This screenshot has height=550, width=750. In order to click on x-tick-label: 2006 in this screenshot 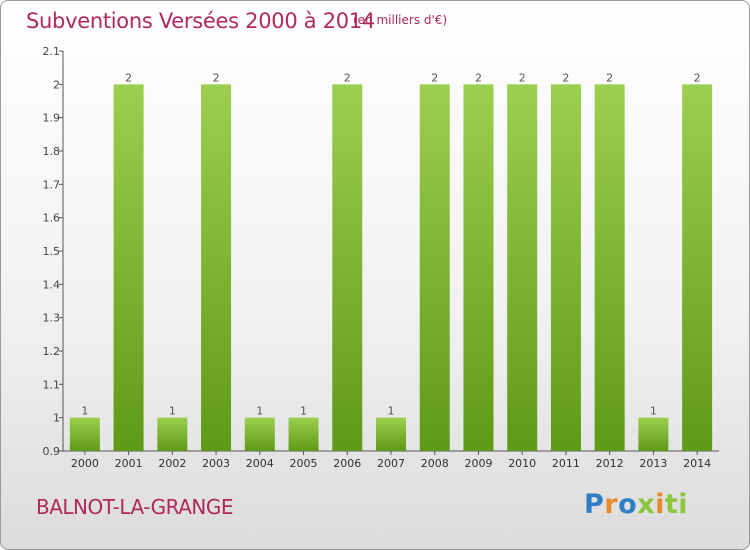, I will do `click(347, 463)`.